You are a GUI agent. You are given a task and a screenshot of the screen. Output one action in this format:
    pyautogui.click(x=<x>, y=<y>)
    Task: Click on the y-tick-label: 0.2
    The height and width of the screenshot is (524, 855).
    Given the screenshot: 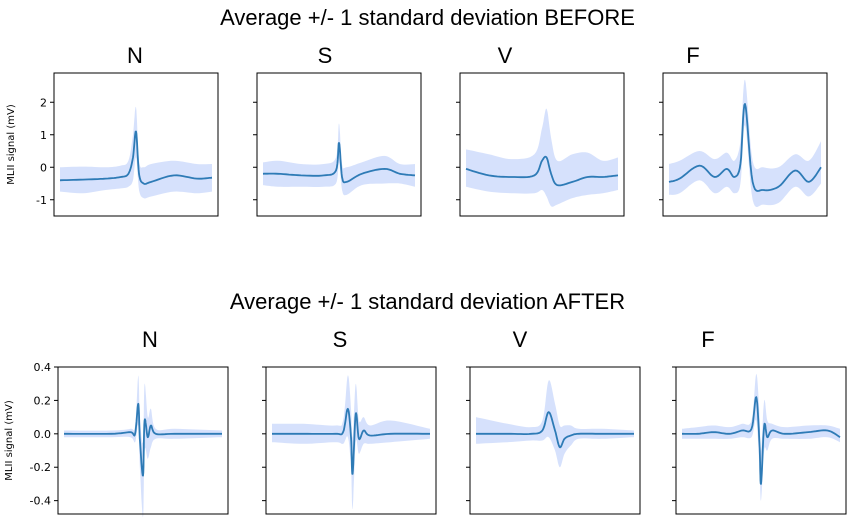 What is the action you would take?
    pyautogui.click(x=43, y=400)
    